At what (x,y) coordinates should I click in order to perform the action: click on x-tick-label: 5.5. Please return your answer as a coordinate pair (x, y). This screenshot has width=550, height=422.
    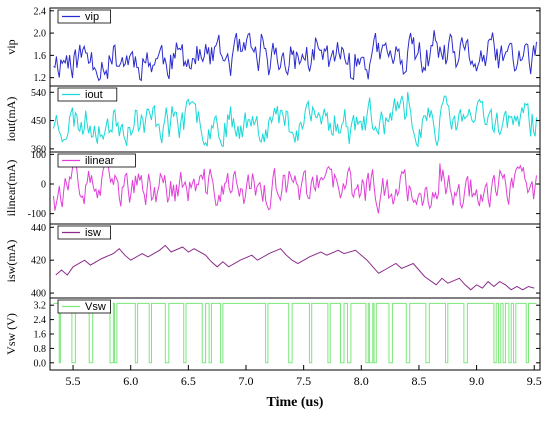
    Looking at the image, I should click on (73, 381).